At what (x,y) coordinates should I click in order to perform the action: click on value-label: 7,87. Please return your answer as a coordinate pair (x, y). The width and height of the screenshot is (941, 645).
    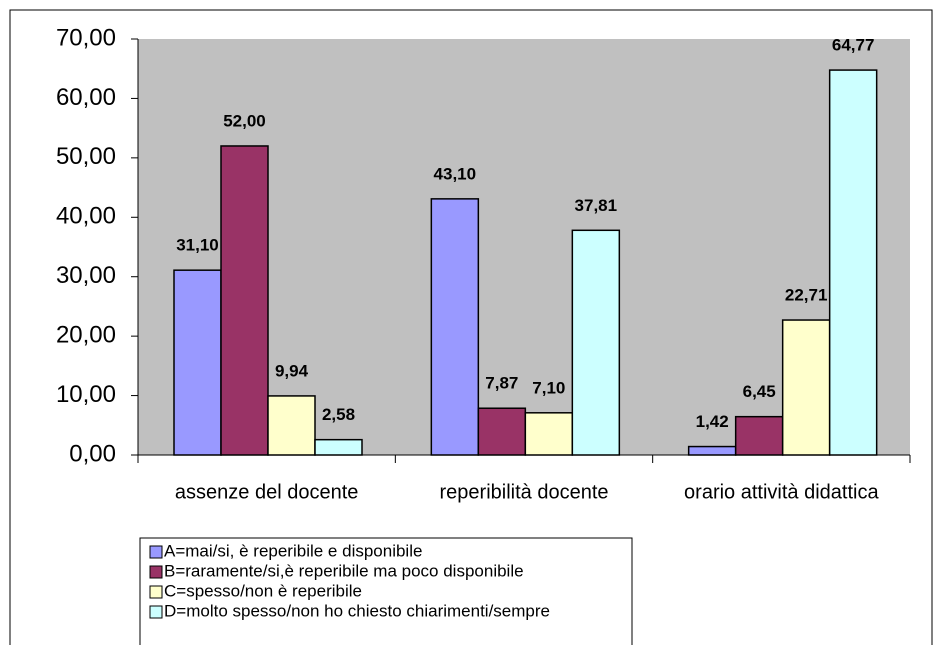
    Looking at the image, I should click on (501, 383).